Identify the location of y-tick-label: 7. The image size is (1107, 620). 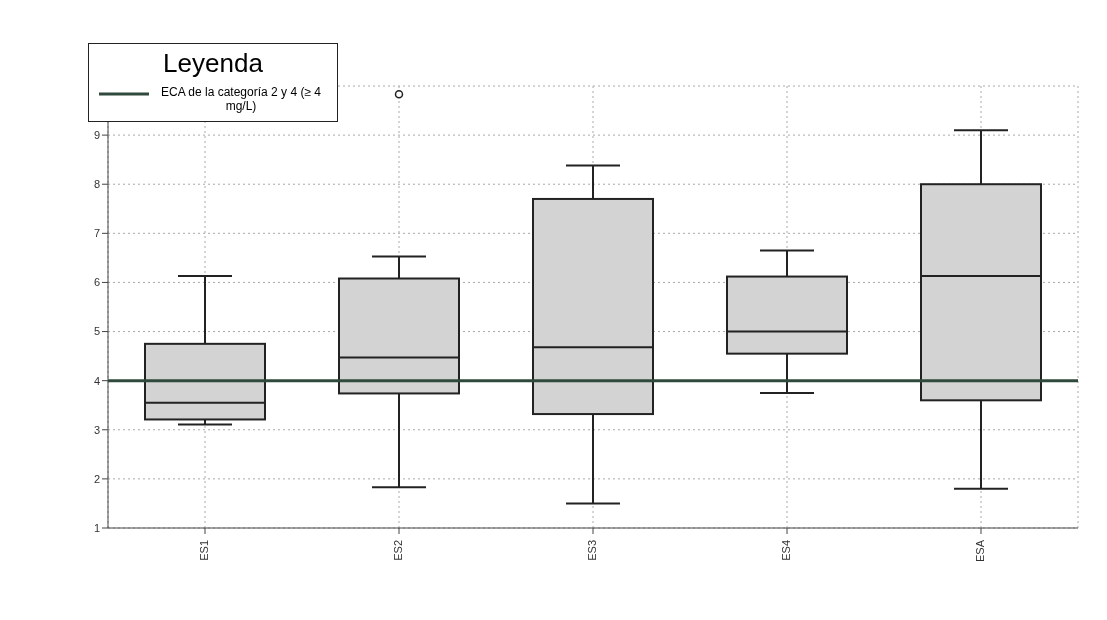
(96, 233).